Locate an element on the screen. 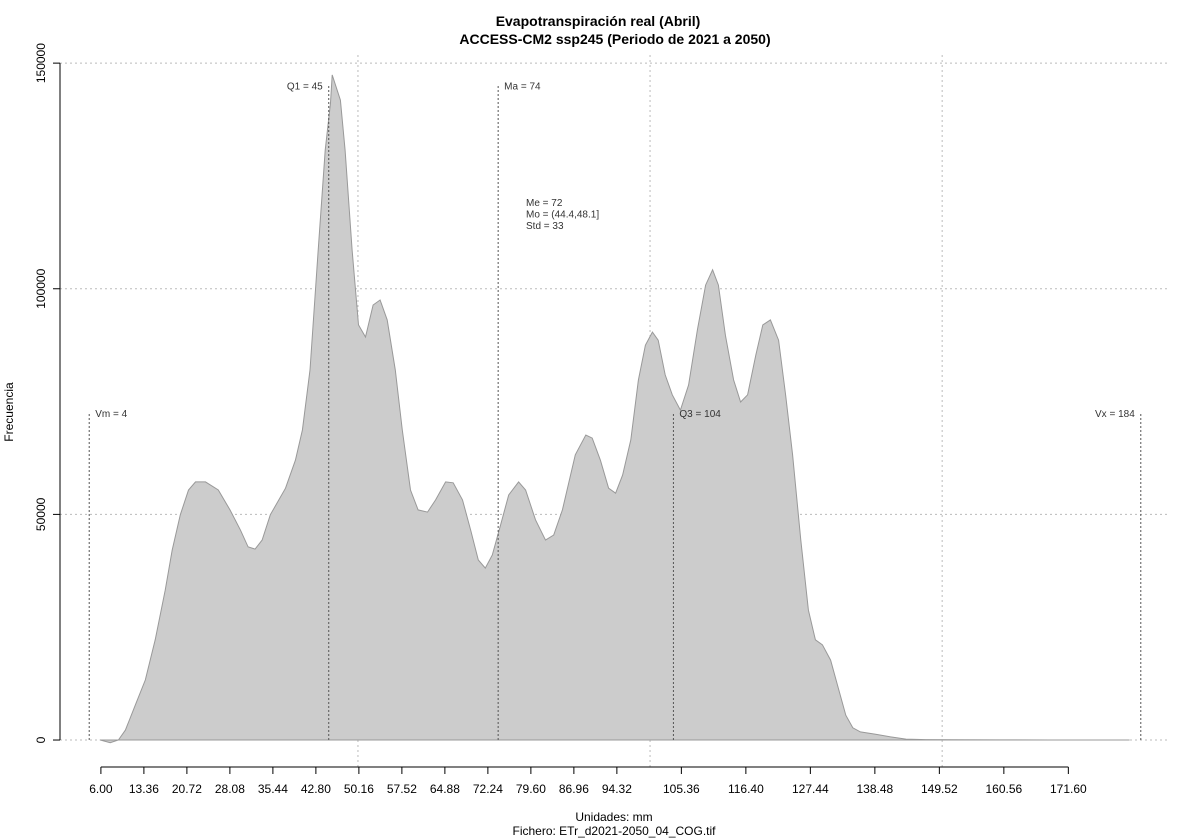 This screenshot has width=1200, height=840. chart-title: Evapotranspiración real (Abril) is located at coordinates (598, 21).